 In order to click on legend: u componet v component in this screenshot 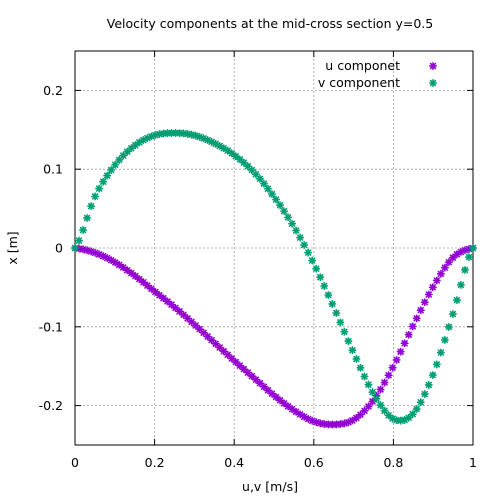, I will do `click(378, 74)`.